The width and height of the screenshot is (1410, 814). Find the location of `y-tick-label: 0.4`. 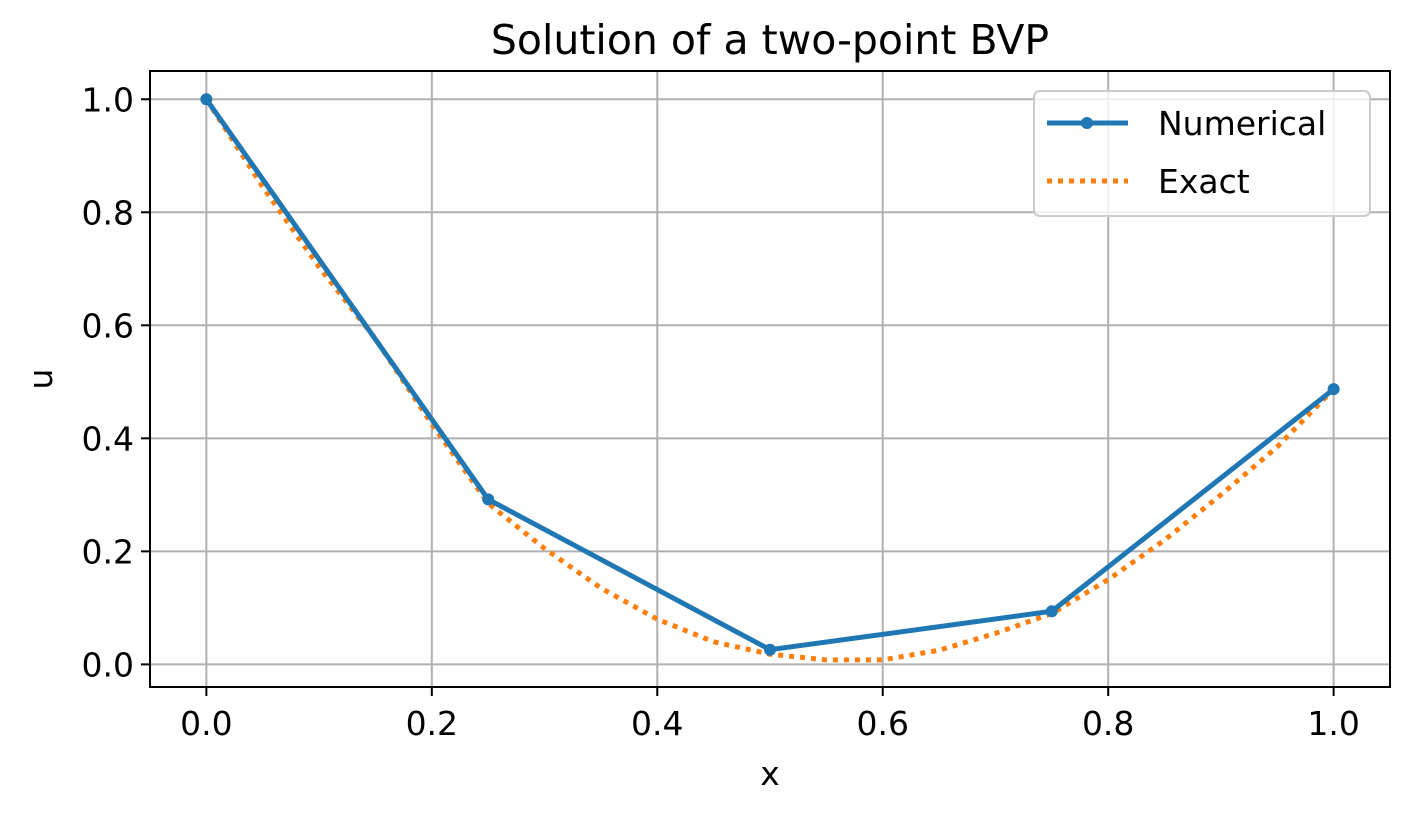

y-tick-label: 0.4 is located at coordinates (108, 438).